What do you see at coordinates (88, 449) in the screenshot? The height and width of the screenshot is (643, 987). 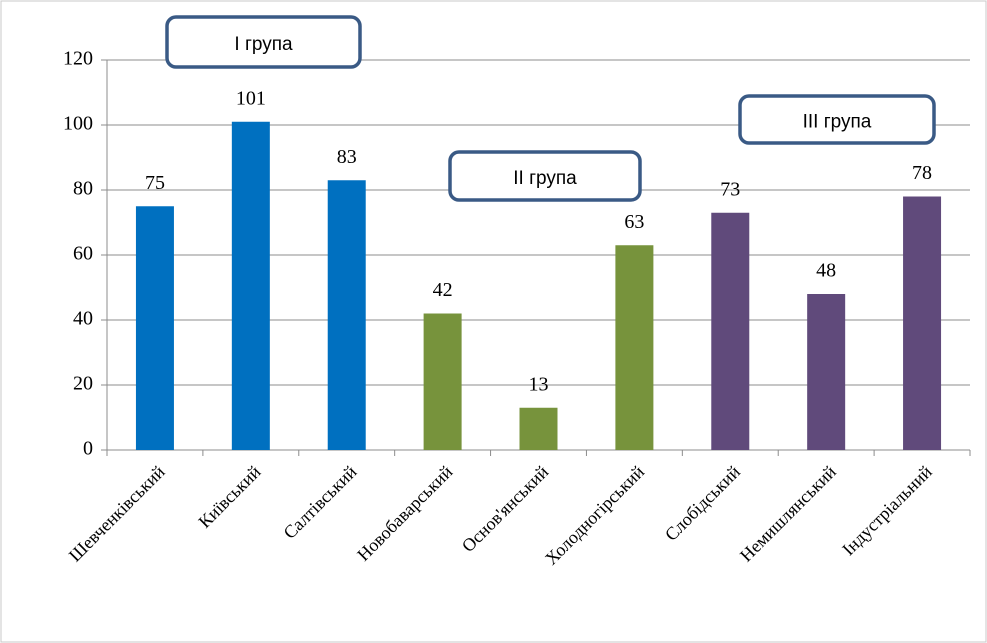 I see `y-tick-label: 0` at bounding box center [88, 449].